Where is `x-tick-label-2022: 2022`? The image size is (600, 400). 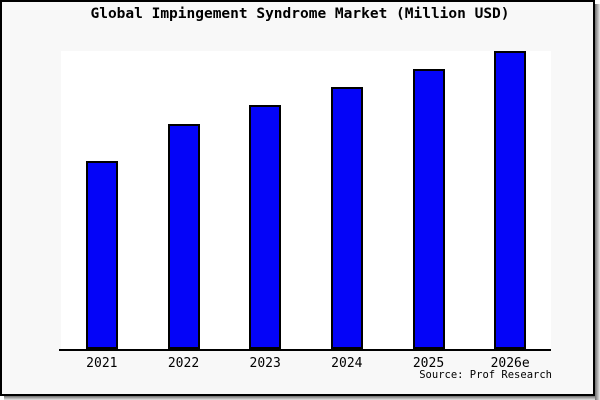
x-tick-label-2022: 2022 is located at coordinates (183, 363).